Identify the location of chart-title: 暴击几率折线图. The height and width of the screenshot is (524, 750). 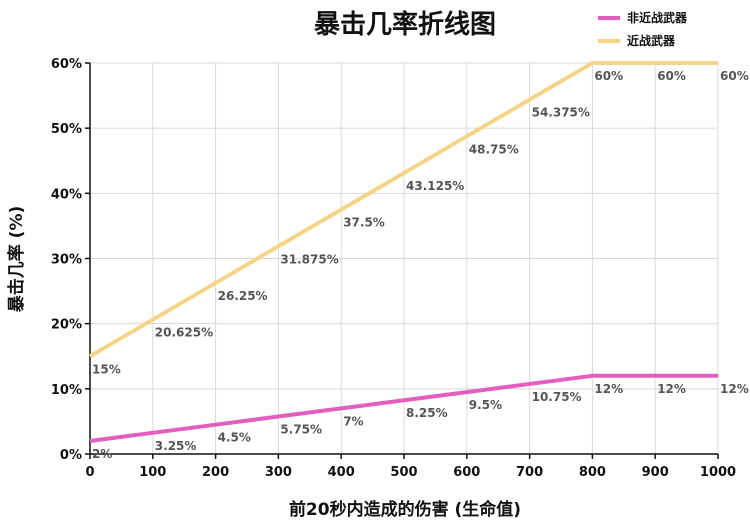
(405, 24).